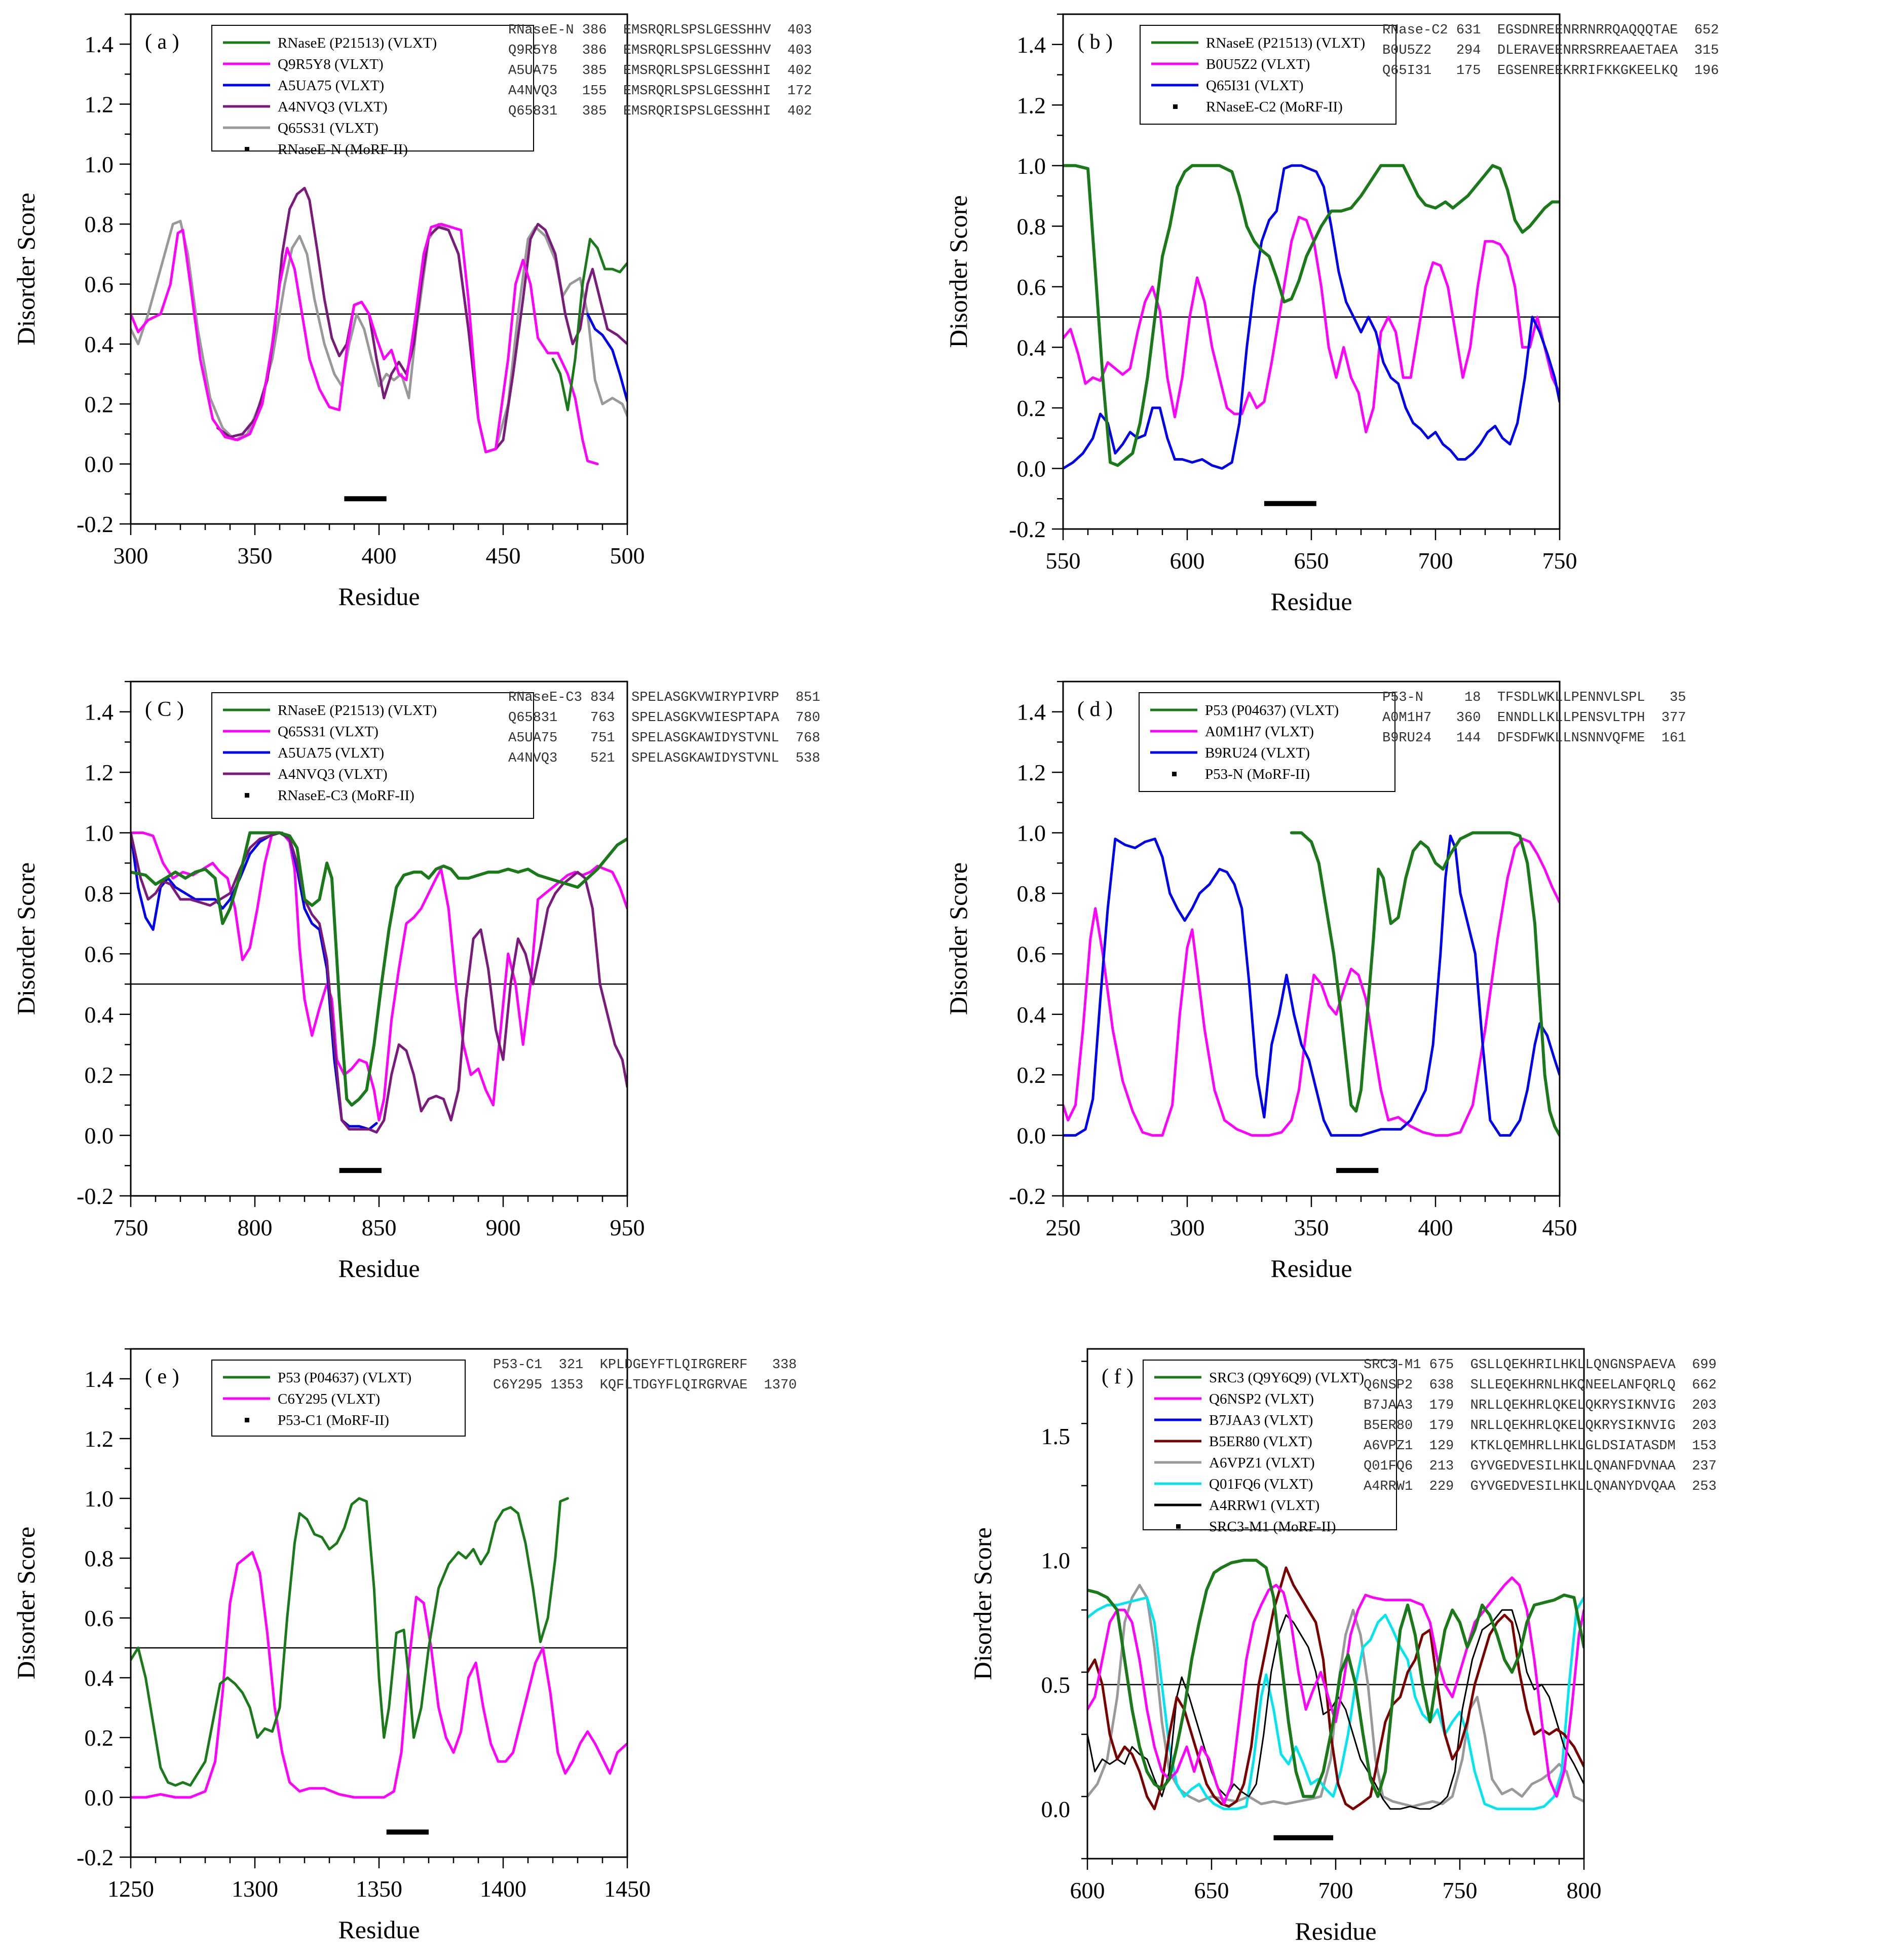 This screenshot has height=1960, width=1888. Describe the element at coordinates (1118, 1376) in the screenshot. I see `panel-label: ( f )` at that location.